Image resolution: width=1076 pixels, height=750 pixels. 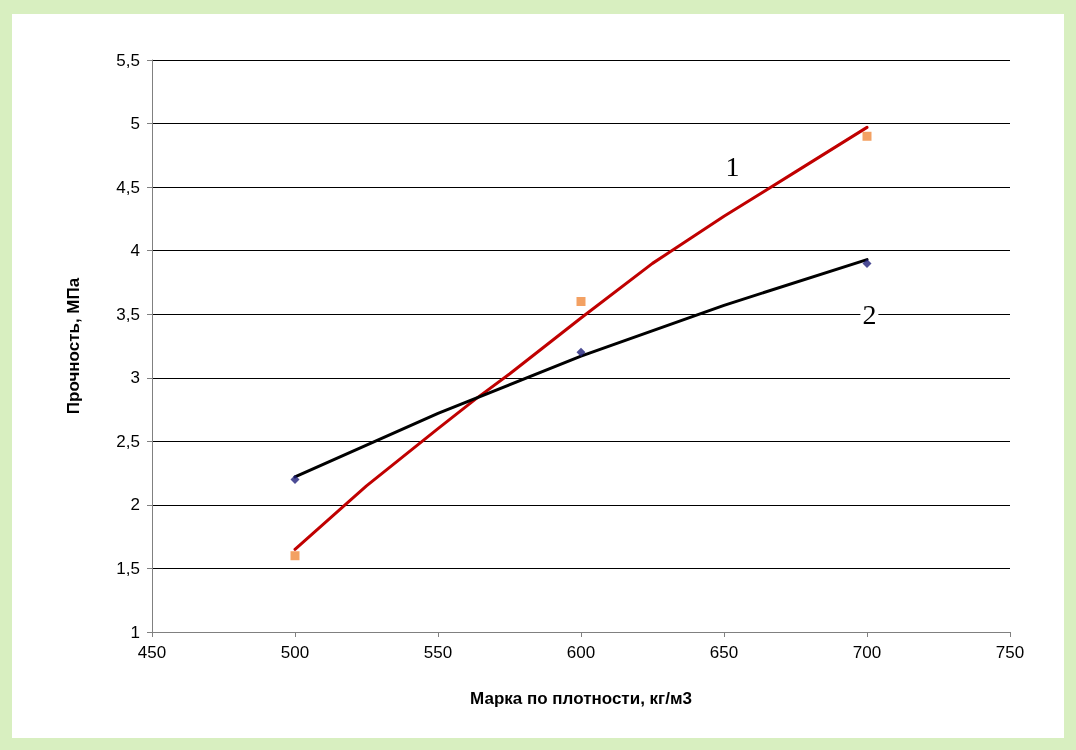 What do you see at coordinates (128, 314) in the screenshot?
I see `y-tick-label: 3,5` at bounding box center [128, 314].